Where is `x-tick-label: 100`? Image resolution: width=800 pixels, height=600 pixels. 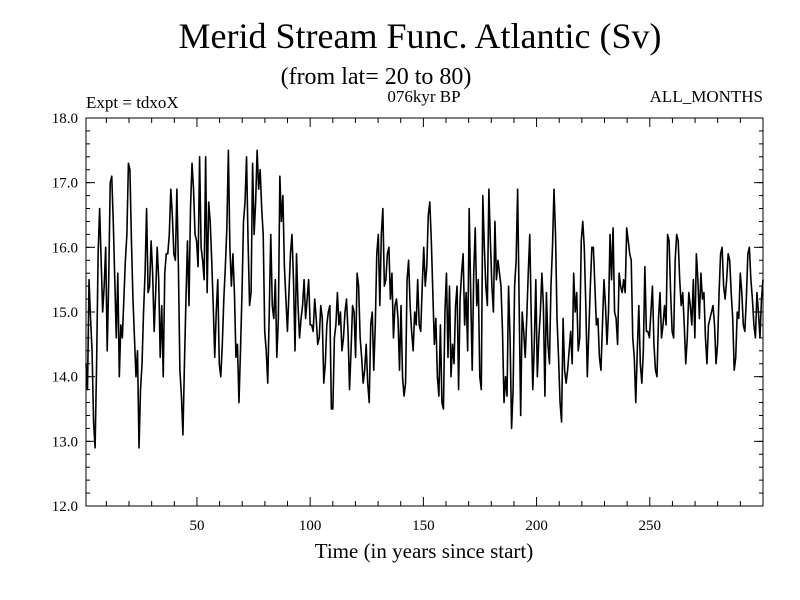
x-tick-label: 100 is located at coordinates (310, 526).